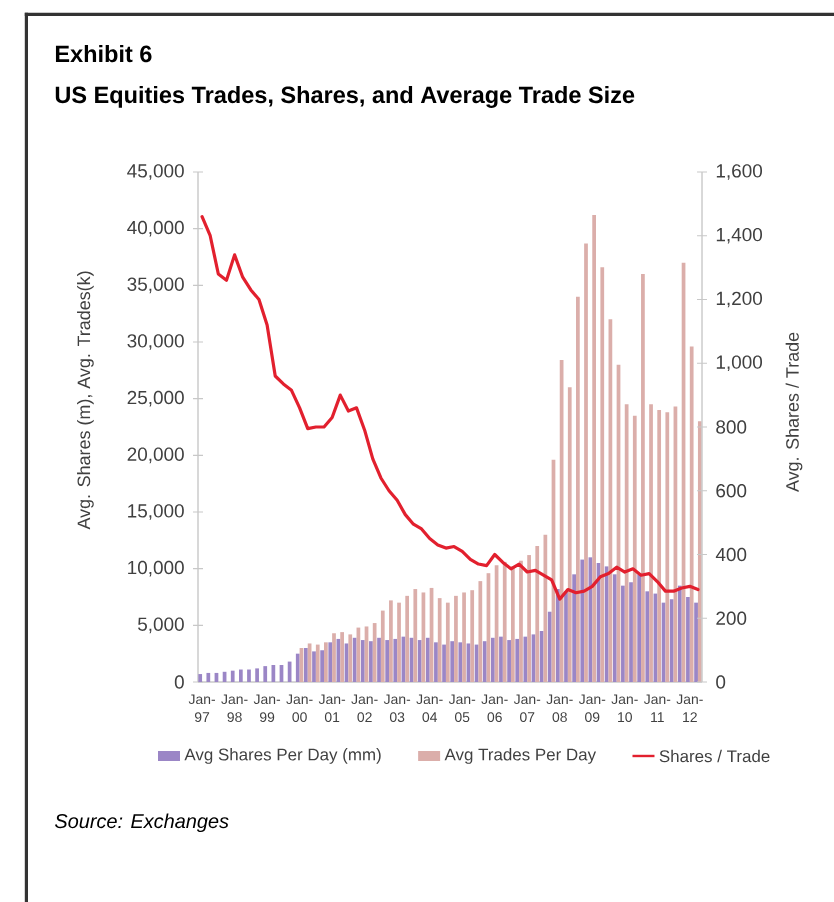 This screenshot has width=834, height=902. I want to click on chart-title: Exhibit 6, so click(103, 53).